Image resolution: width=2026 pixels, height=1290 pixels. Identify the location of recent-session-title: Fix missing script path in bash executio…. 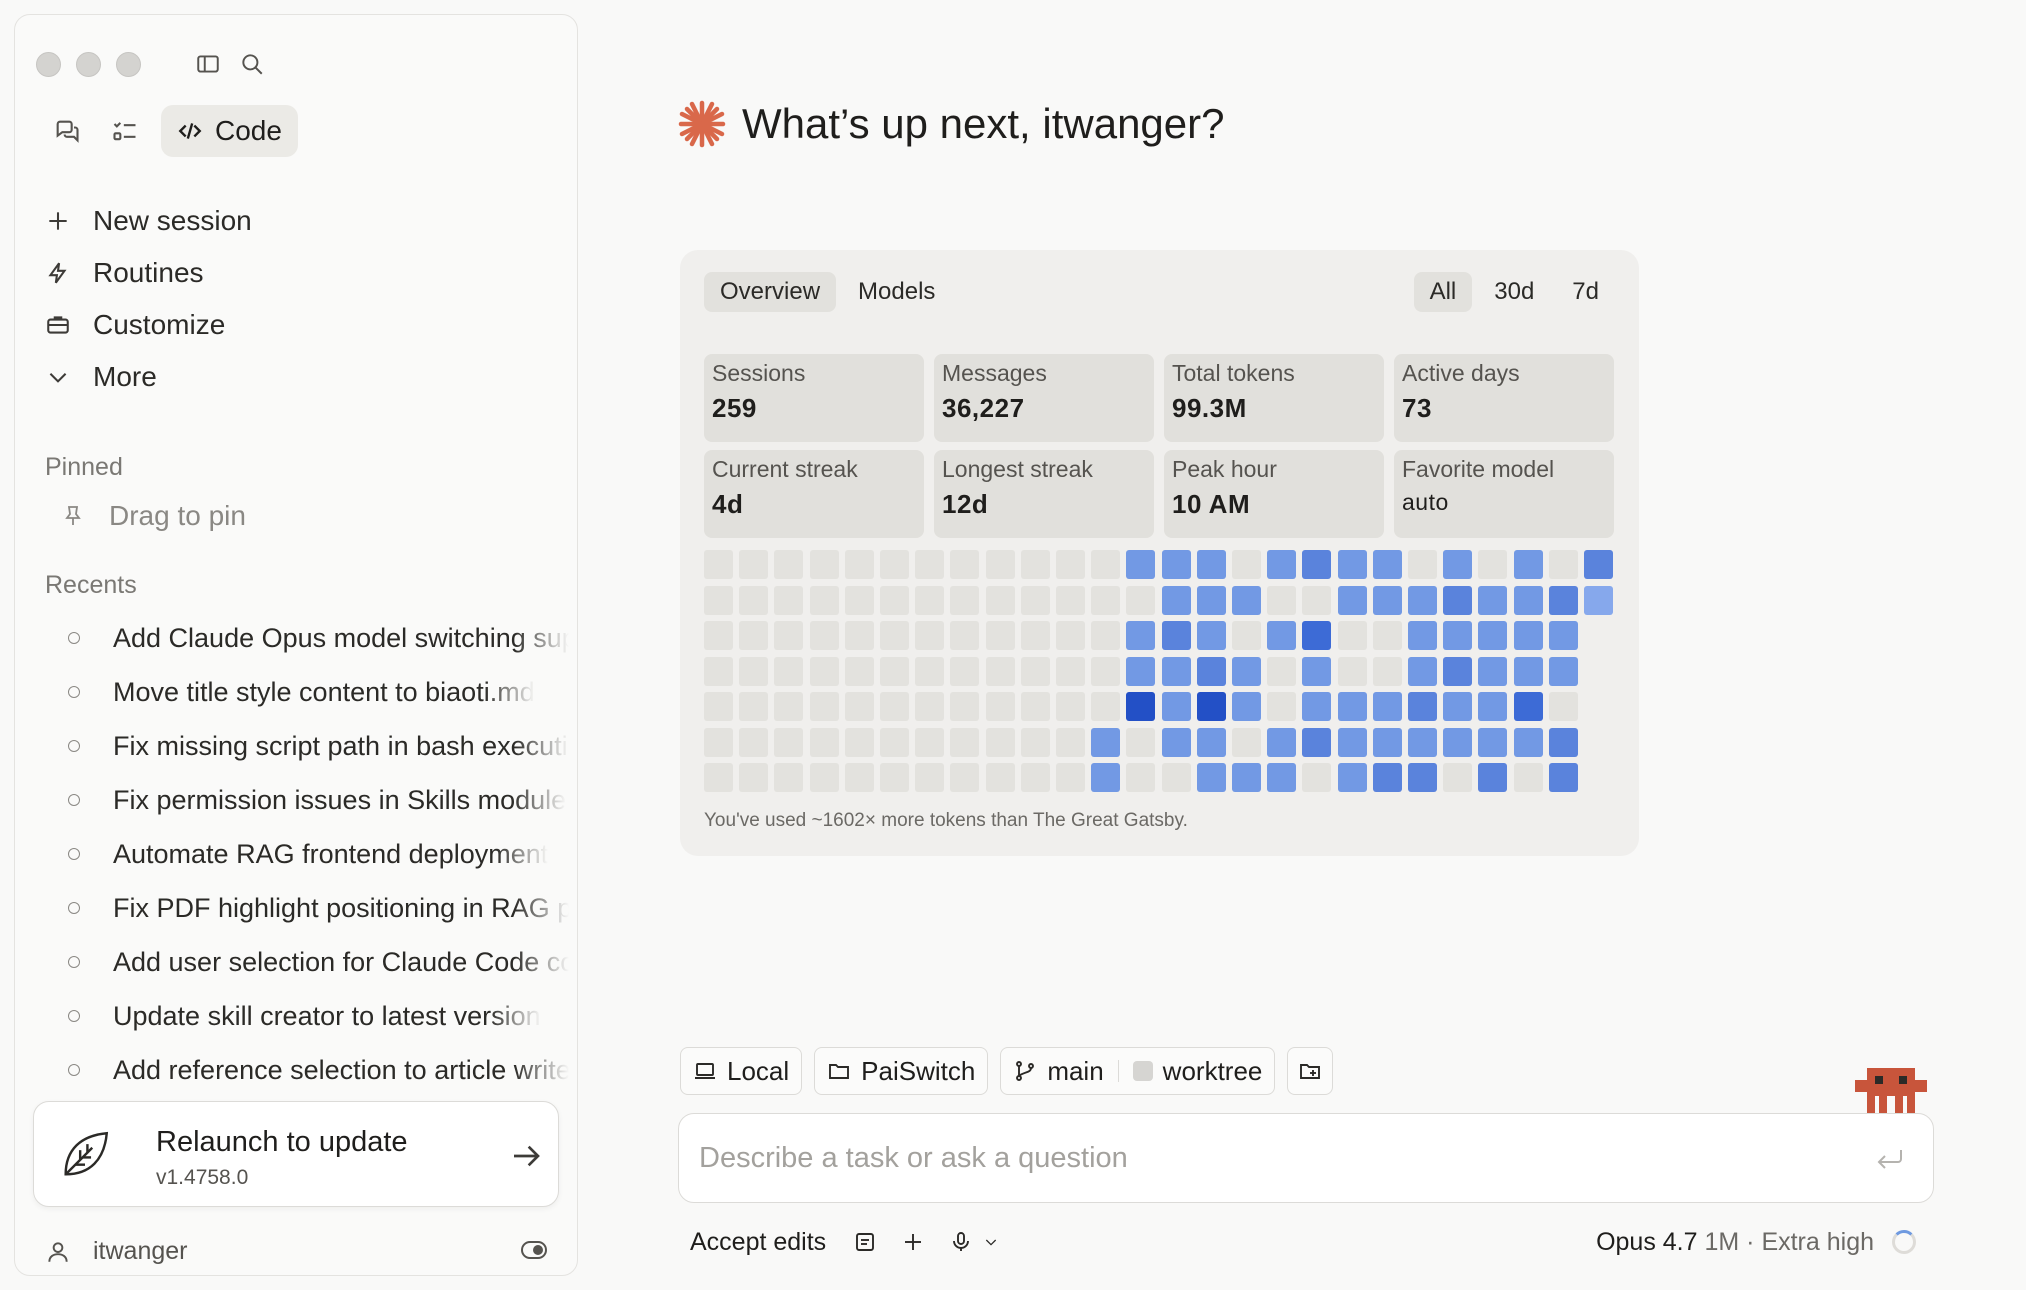
(341, 745).